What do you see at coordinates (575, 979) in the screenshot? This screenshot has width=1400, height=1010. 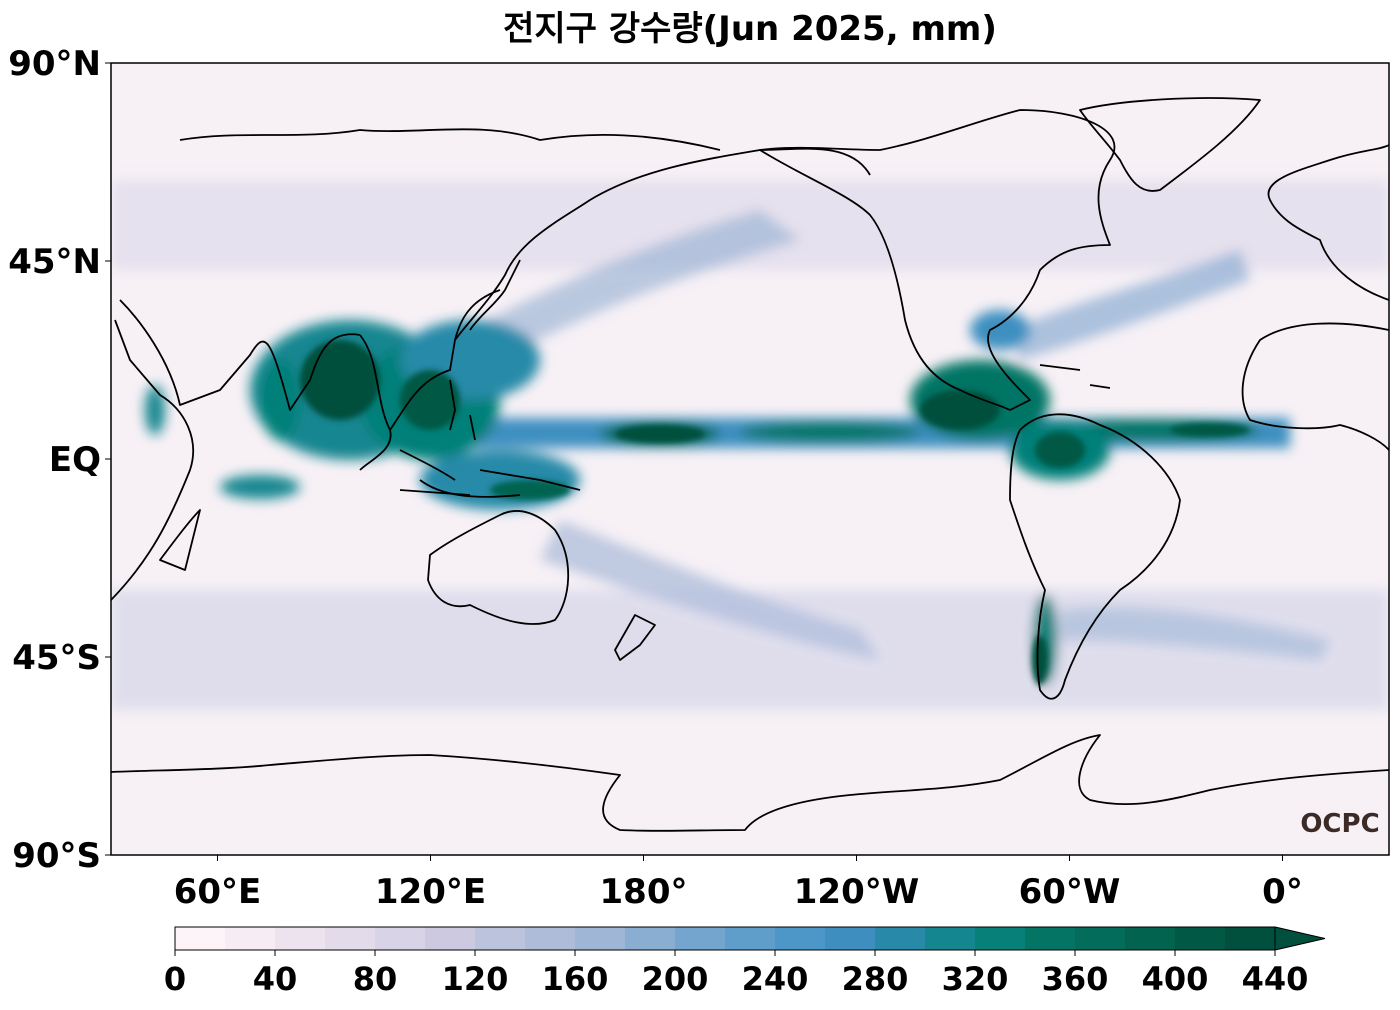 I see `colorbar-tick-label: 160` at bounding box center [575, 979].